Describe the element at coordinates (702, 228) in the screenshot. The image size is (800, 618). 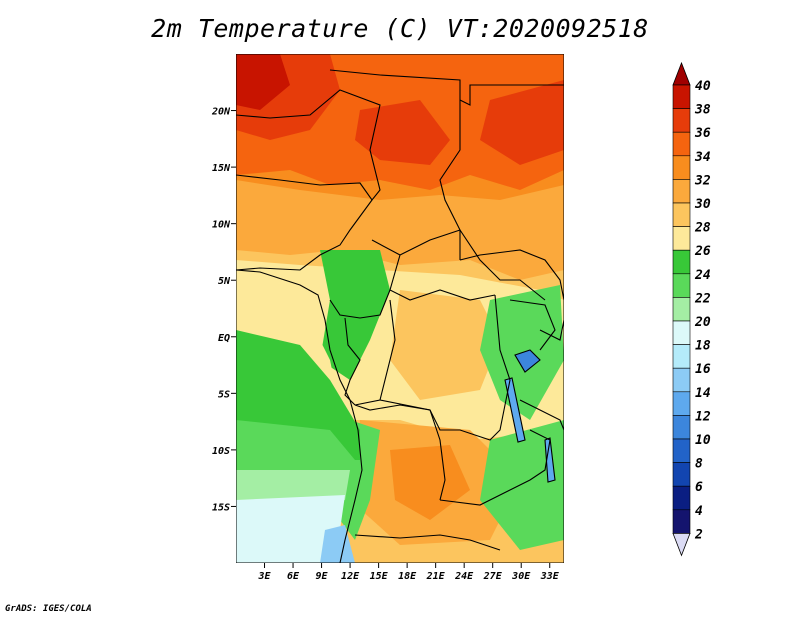
I see `colorbar-label: 28` at that location.